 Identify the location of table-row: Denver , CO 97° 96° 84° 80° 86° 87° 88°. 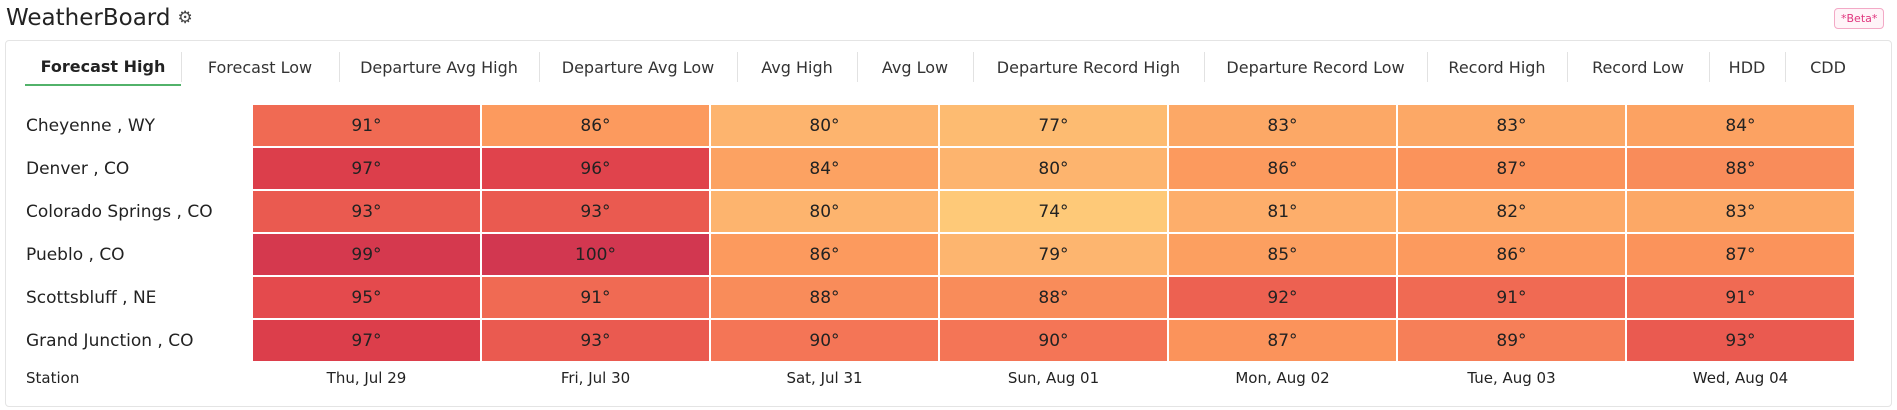
(936, 168).